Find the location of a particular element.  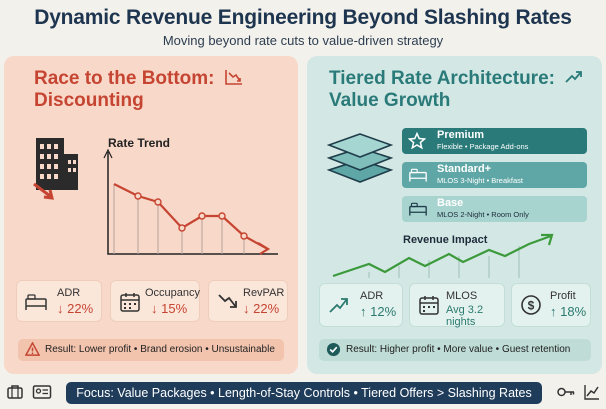

metric-occupancy-card: Occupancy ↓ 15% is located at coordinates (155, 301).